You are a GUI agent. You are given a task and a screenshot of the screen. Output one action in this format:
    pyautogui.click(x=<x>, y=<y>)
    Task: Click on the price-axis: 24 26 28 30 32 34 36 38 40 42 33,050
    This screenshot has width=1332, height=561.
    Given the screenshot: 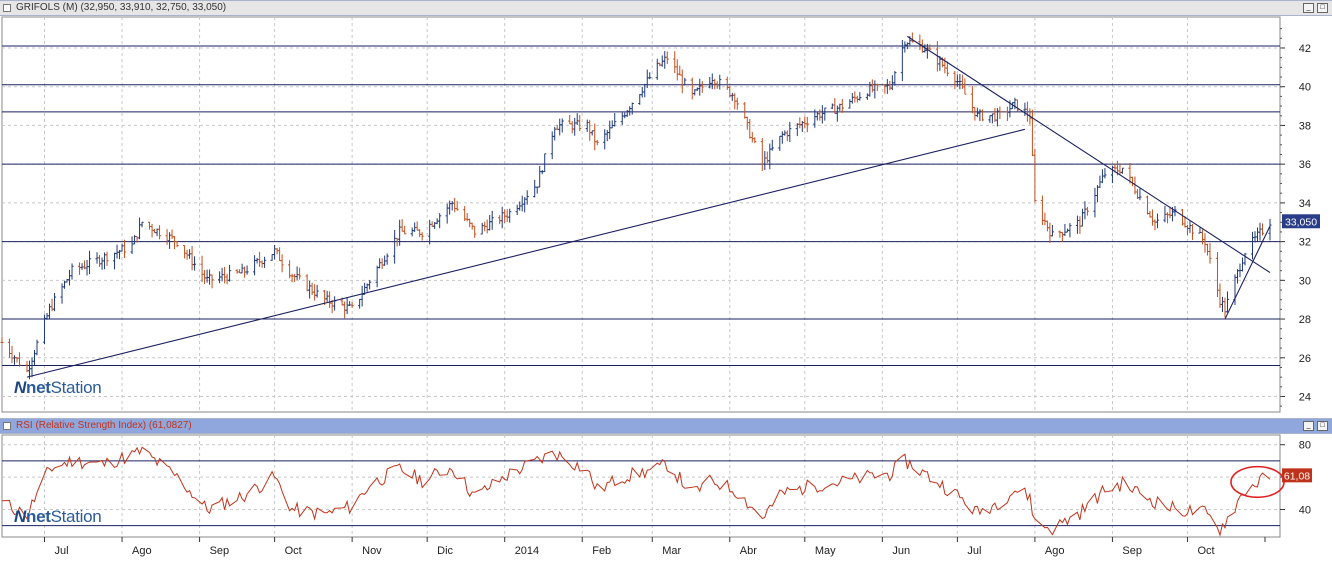 What is the action you would take?
    pyautogui.click(x=1300, y=217)
    